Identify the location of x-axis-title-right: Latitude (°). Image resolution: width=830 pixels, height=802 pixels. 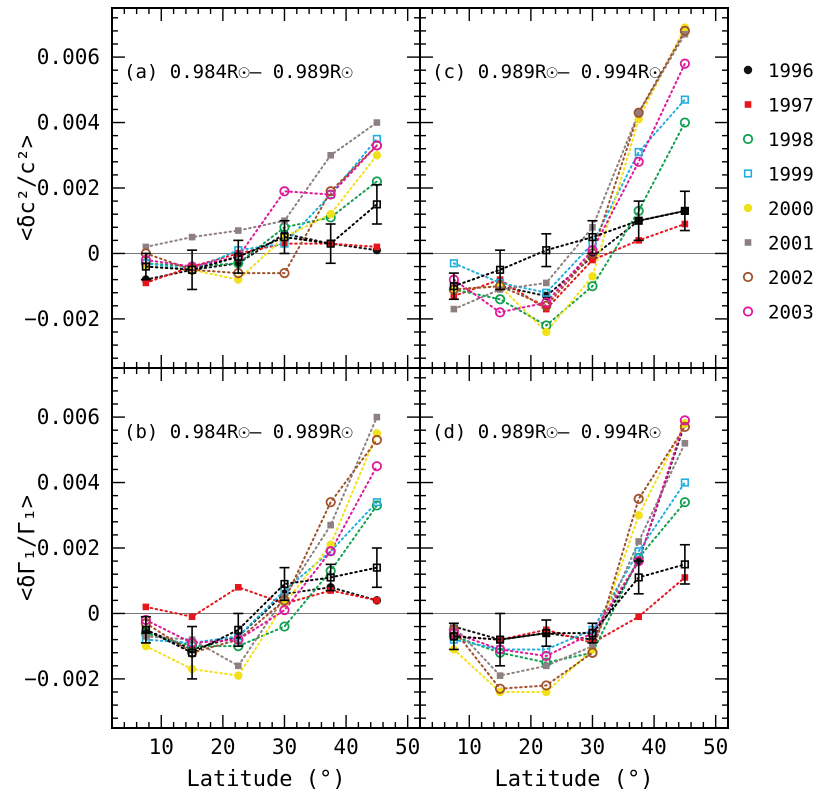
(574, 779).